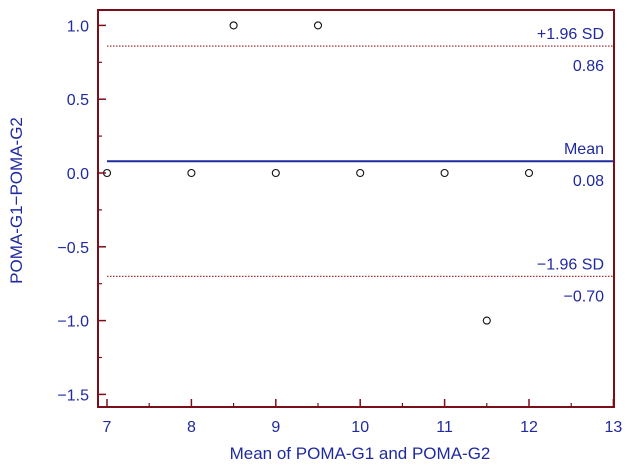  I want to click on y-tick-label: −1.5, so click(73, 395).